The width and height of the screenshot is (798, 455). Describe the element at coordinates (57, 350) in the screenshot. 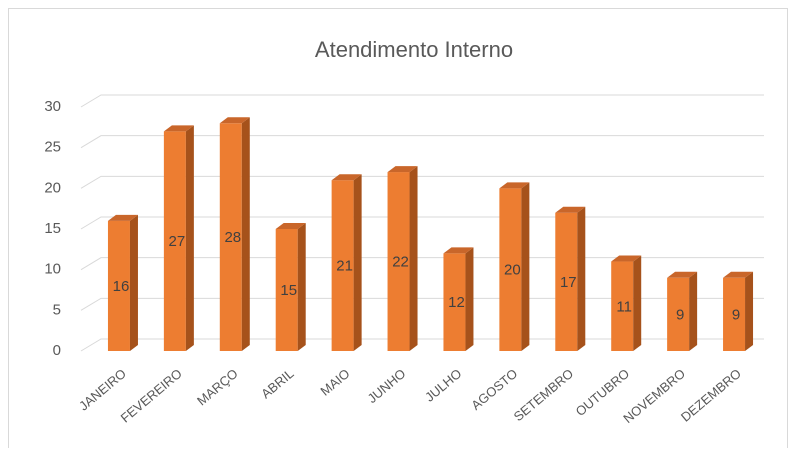

I see `y-tick-label: 0` at that location.